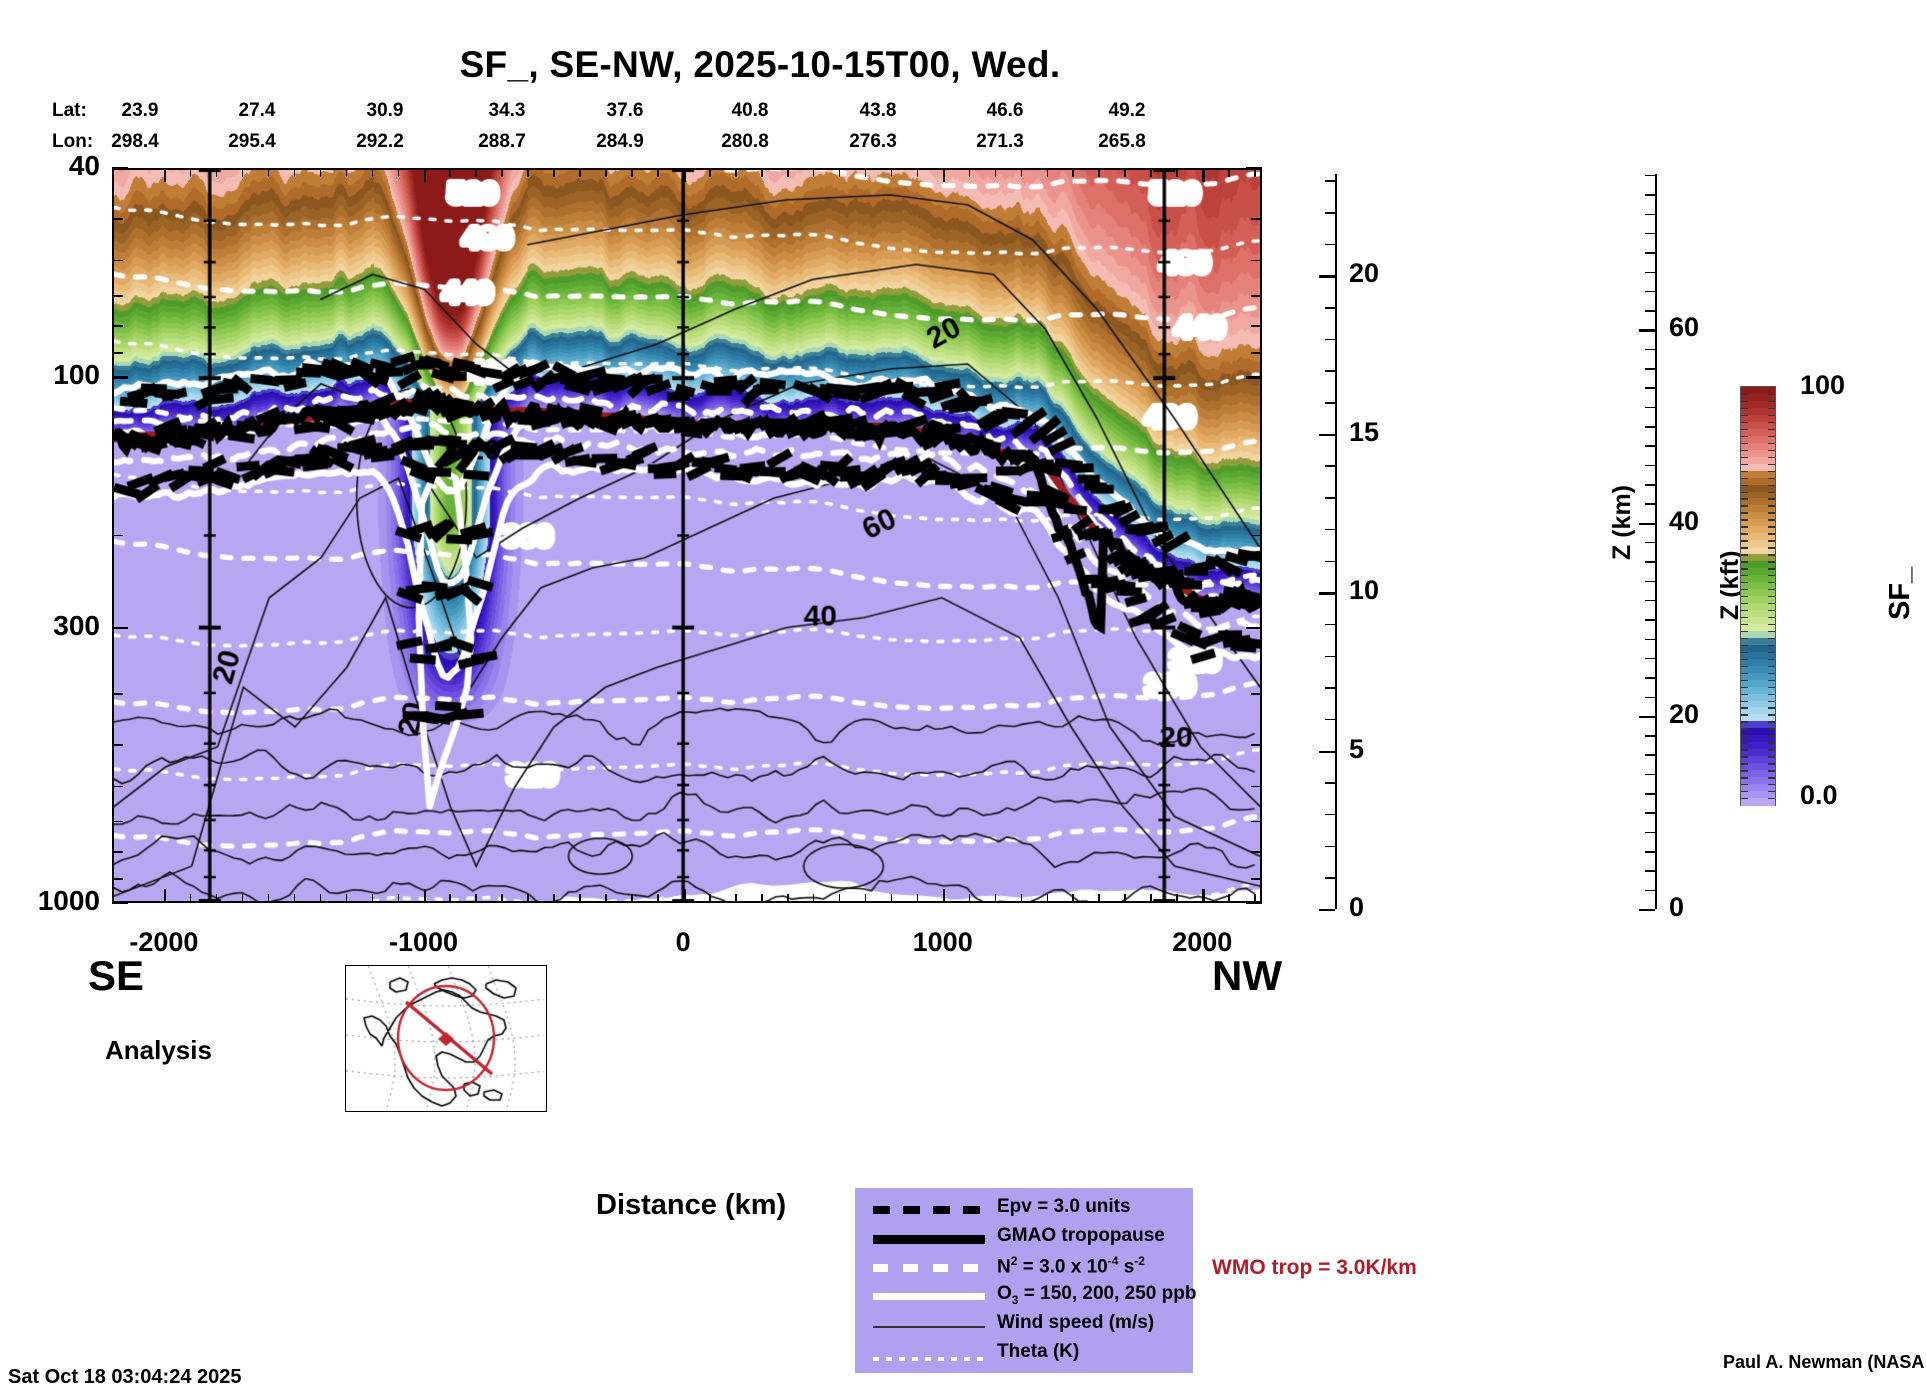 Image resolution: width=1926 pixels, height=1394 pixels. What do you see at coordinates (1024, 1327) in the screenshot?
I see `legend-row-4: Wind speed (m/s)` at bounding box center [1024, 1327].